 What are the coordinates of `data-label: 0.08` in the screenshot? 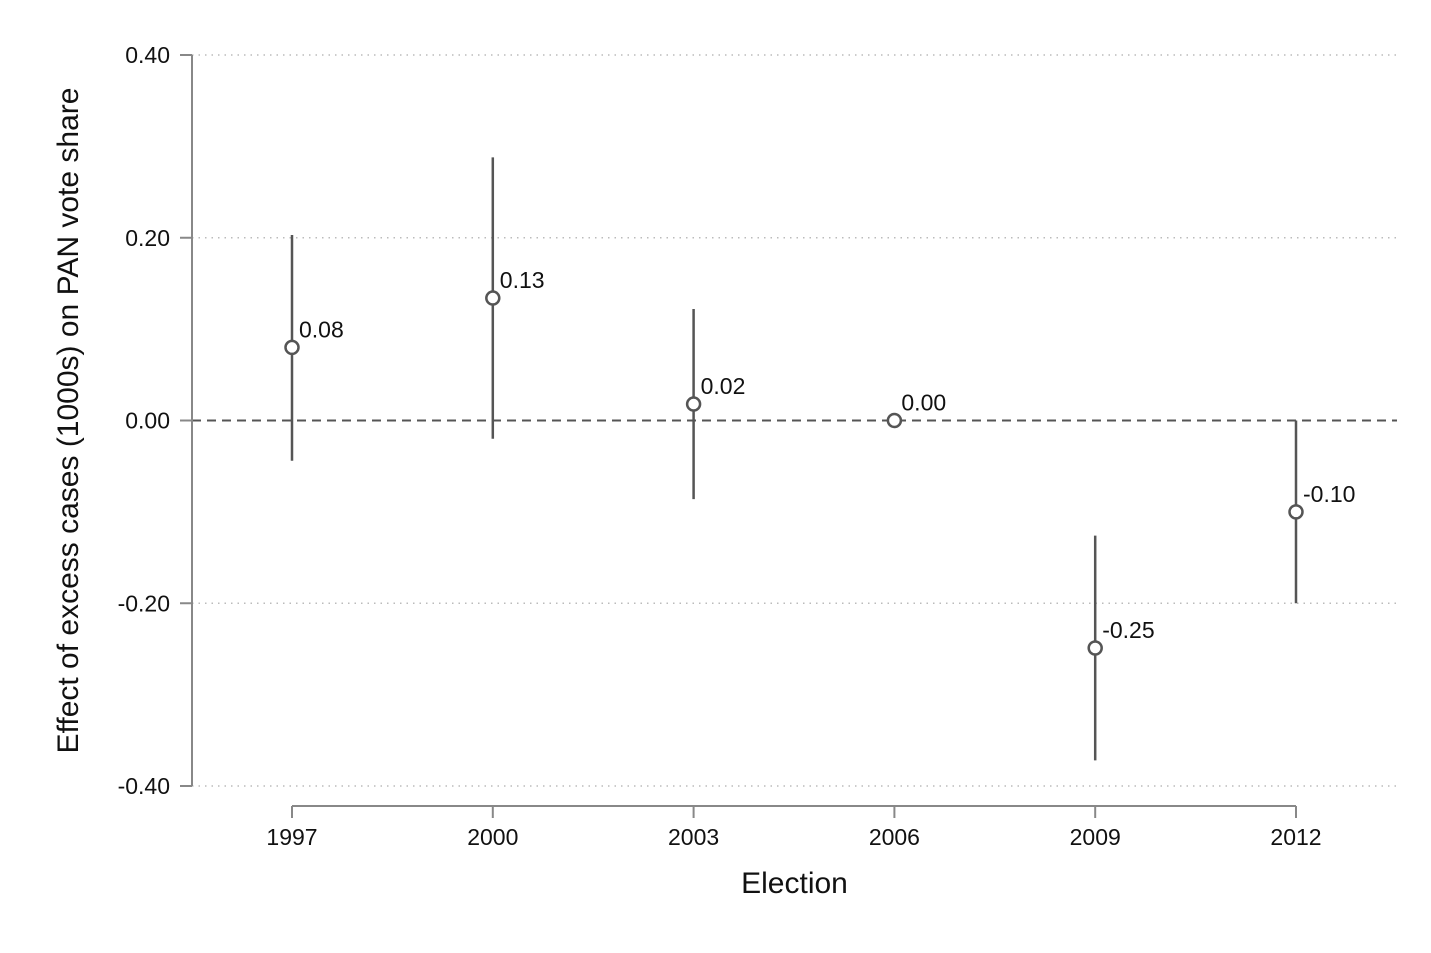 It's located at (321, 329).